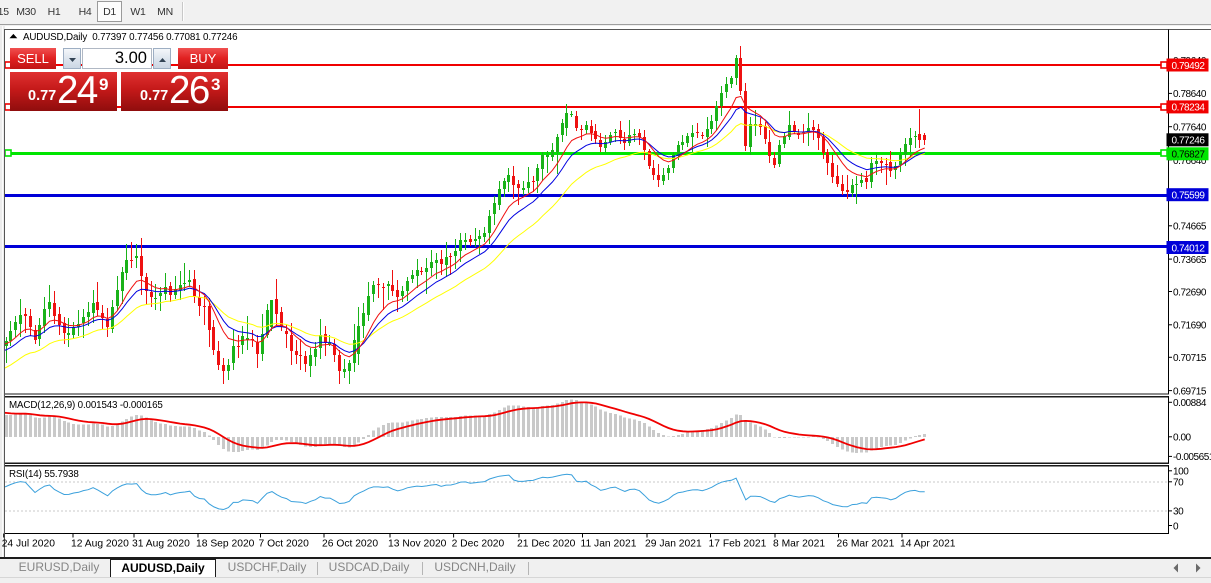 The width and height of the screenshot is (1211, 583). I want to click on svg-text:MACD(12,26,9) 0.001543 -0.0001: MACD(12,26,9) 0.001543 -0.000165, so click(86, 405).